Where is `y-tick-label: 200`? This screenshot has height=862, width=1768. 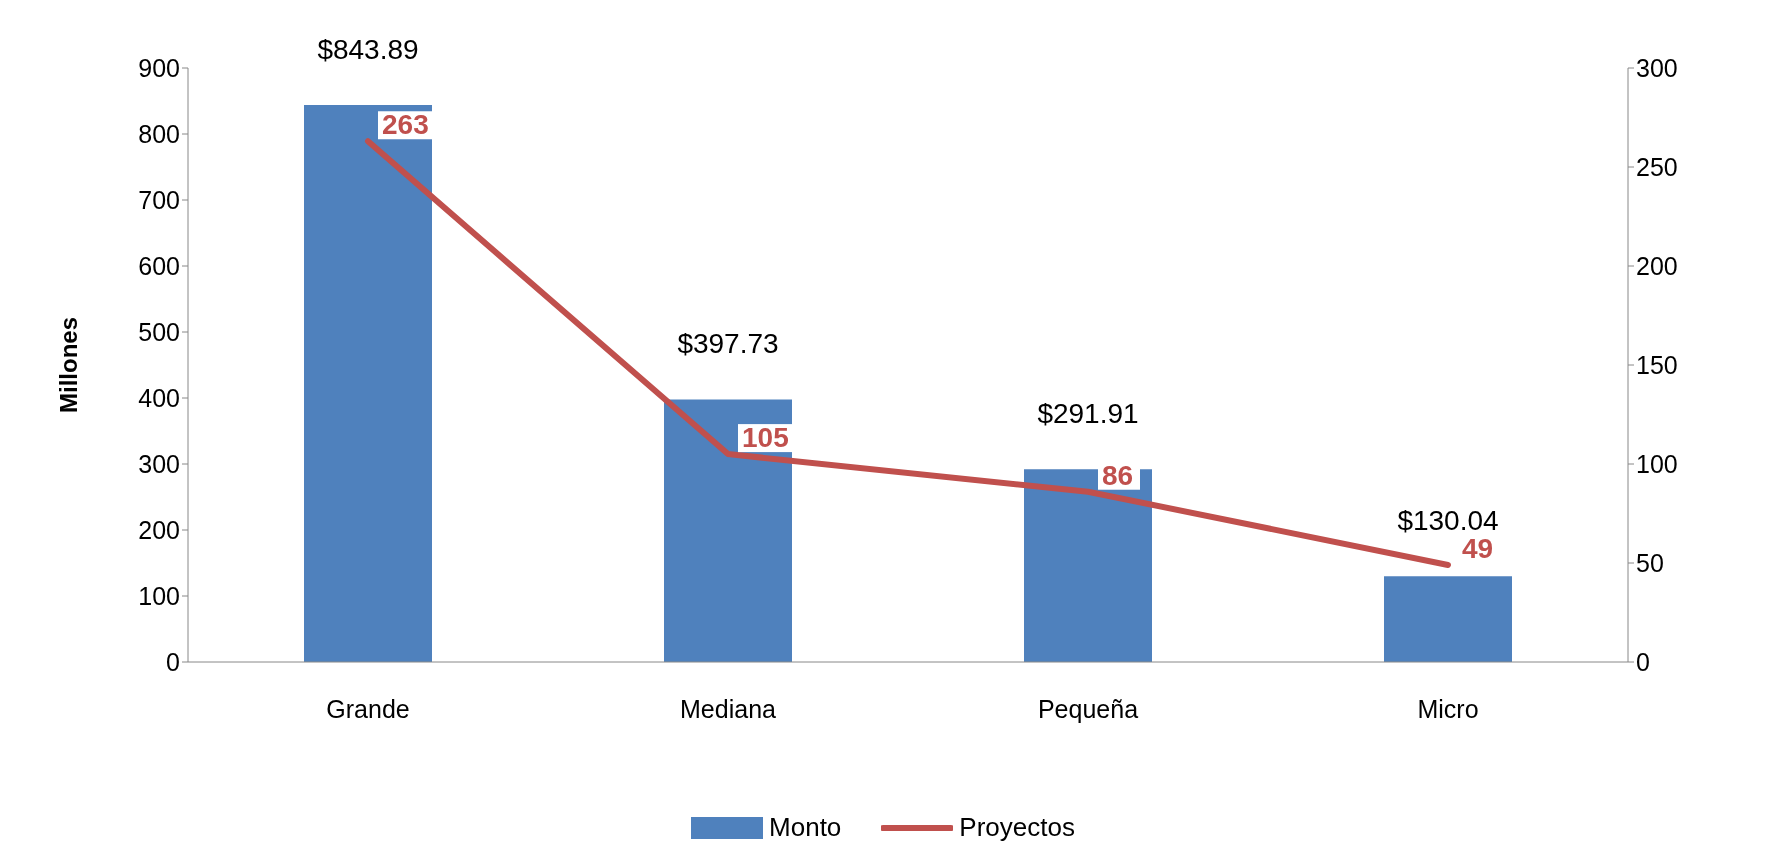 y-tick-label: 200 is located at coordinates (159, 529).